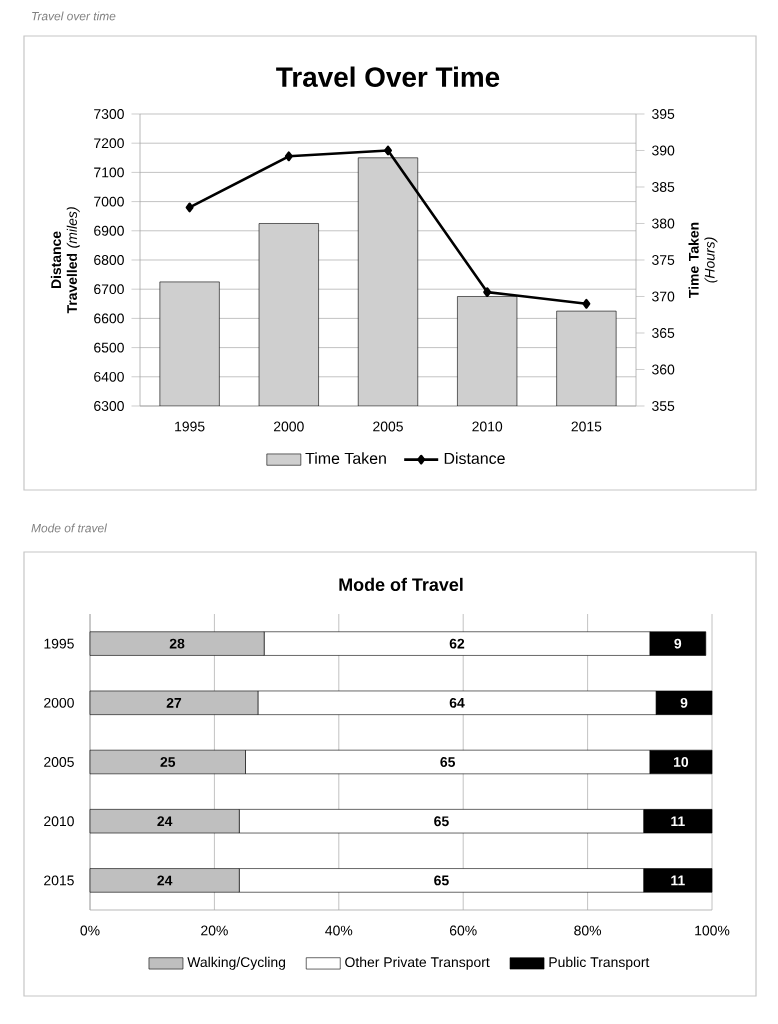 The image size is (778, 1024). I want to click on chart-title: Mode of Travel, so click(401, 584).